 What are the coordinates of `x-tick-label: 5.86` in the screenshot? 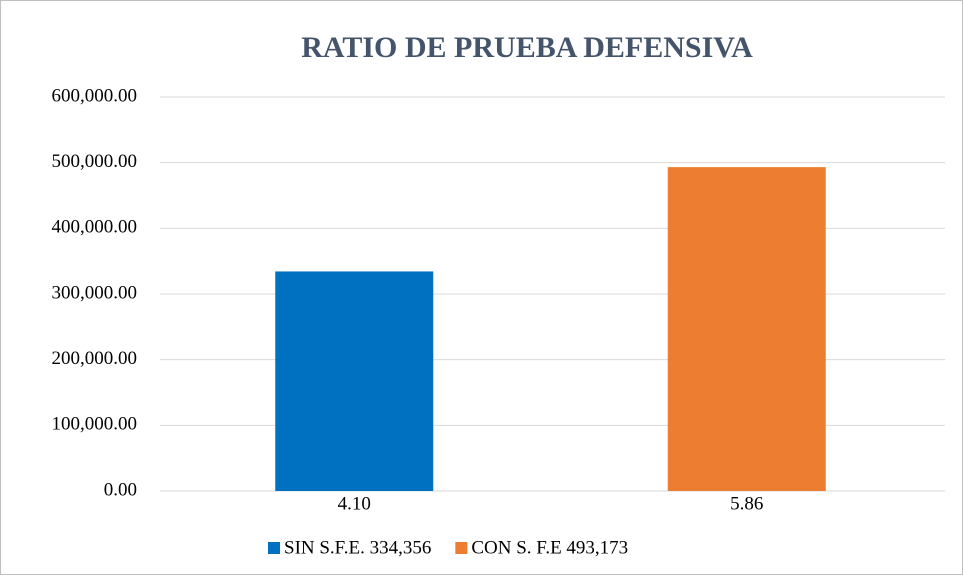 It's located at (746, 503).